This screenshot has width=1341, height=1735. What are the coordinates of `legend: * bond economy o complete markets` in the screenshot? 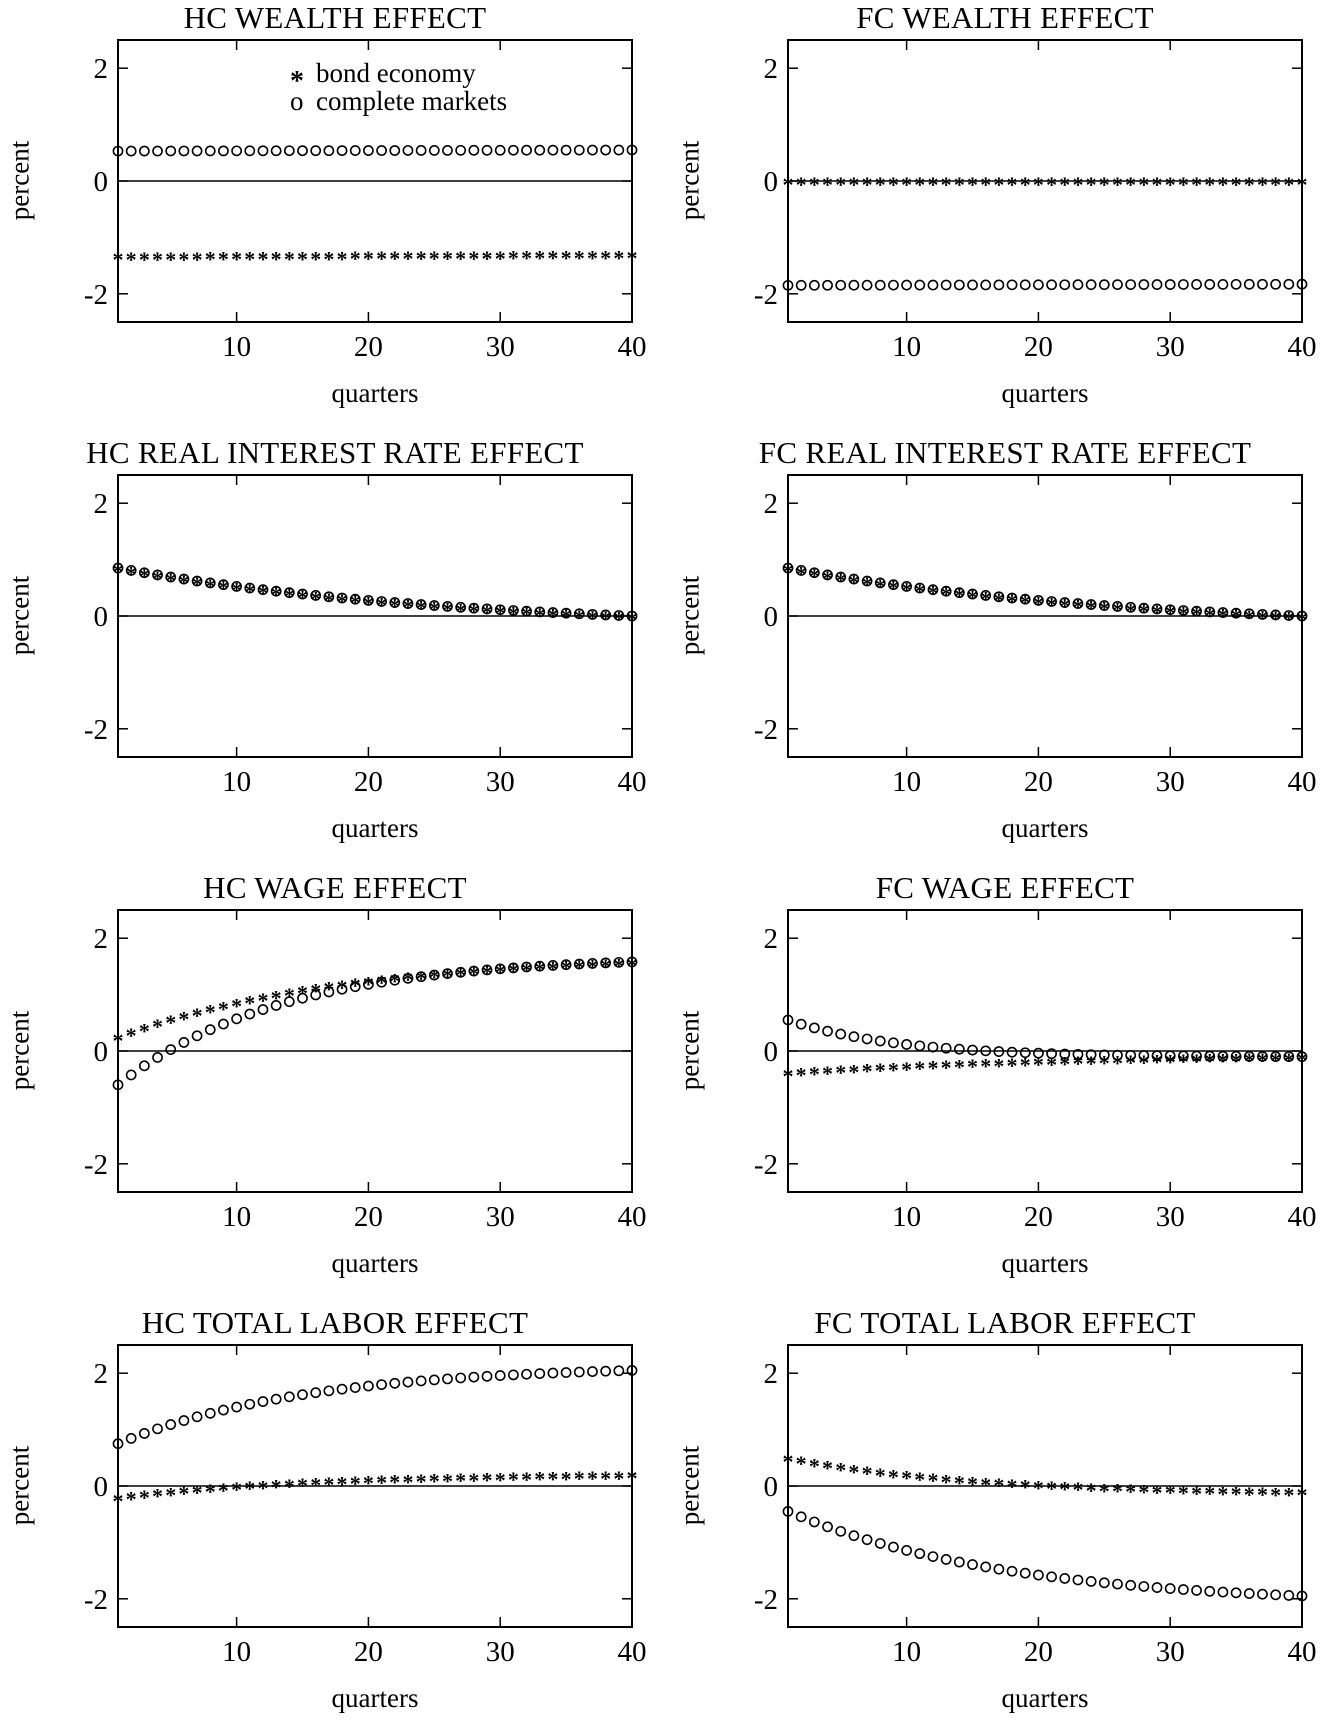 It's located at (398, 87).